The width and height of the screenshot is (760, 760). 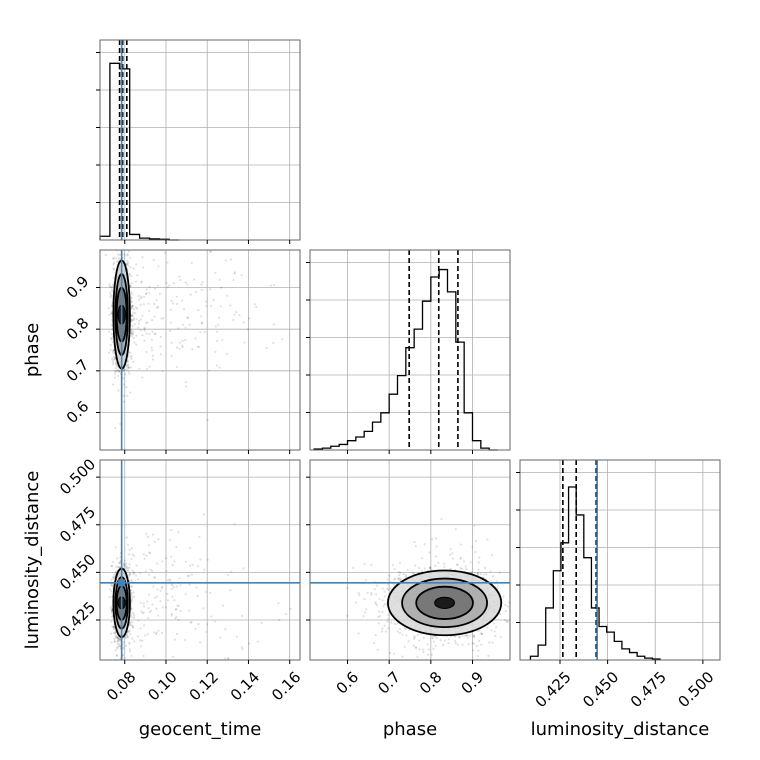 What do you see at coordinates (428, 588) in the screenshot?
I see `density-layer` at bounding box center [428, 588].